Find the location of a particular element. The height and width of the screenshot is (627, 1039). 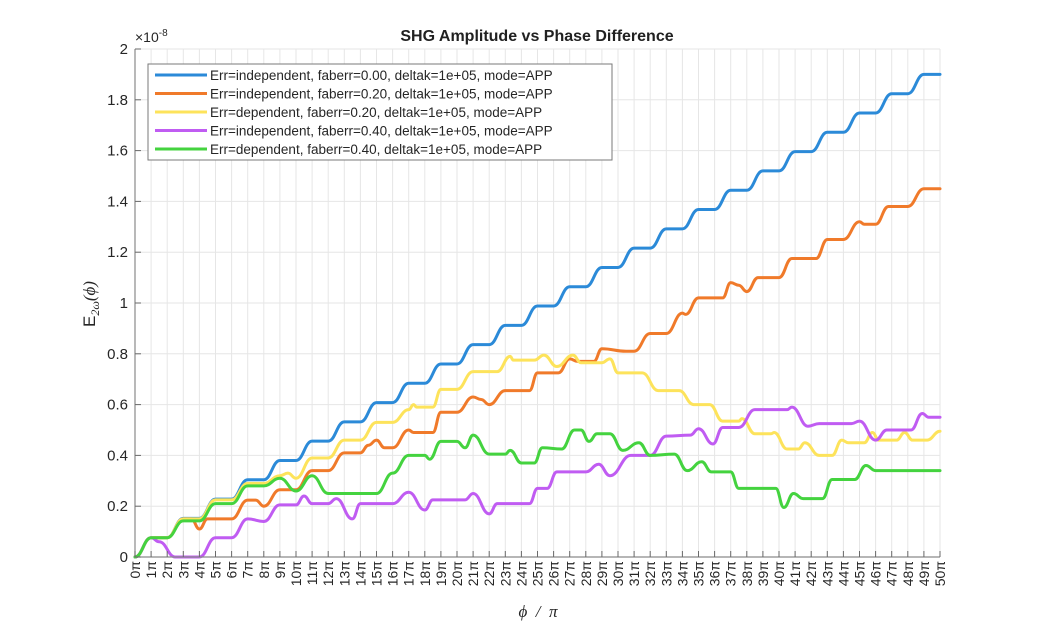

x-tick-label: 18π is located at coordinates (425, 574).